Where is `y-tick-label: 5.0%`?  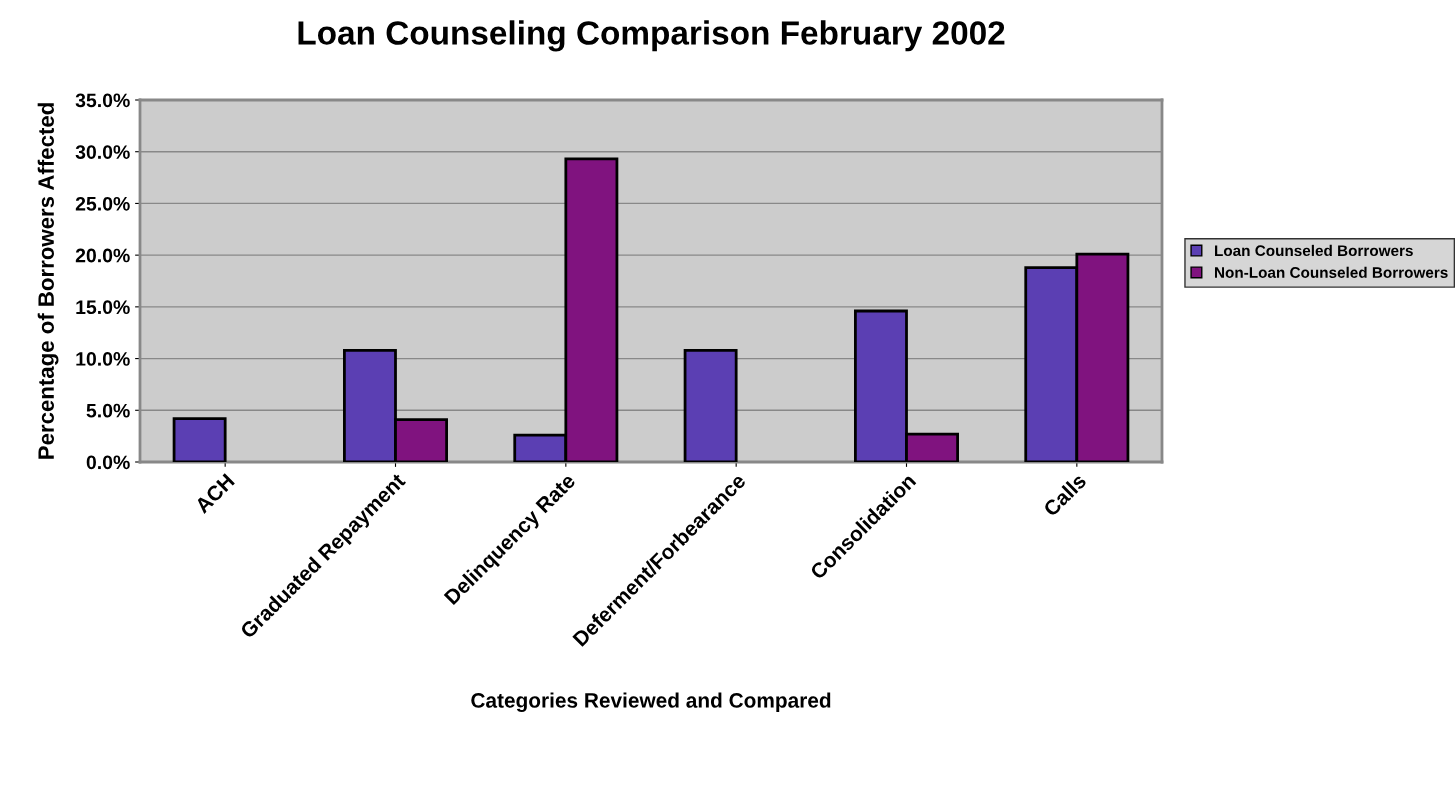 y-tick-label: 5.0% is located at coordinates (108, 410).